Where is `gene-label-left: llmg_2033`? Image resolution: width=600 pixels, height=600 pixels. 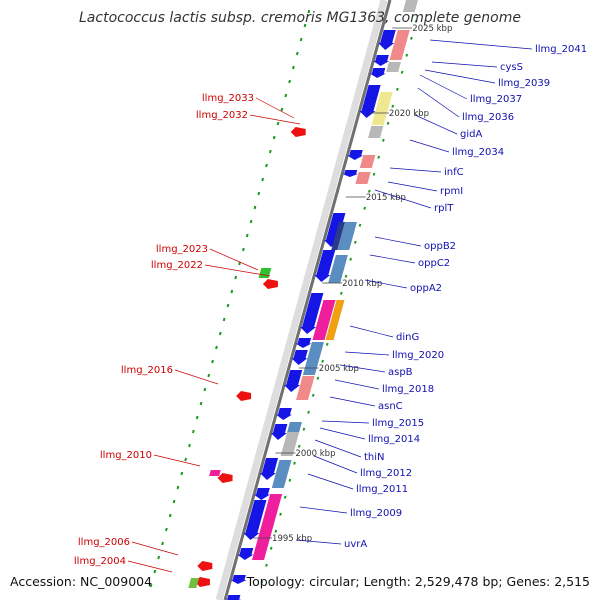 gene-label-left: llmg_2033 is located at coordinates (228, 98).